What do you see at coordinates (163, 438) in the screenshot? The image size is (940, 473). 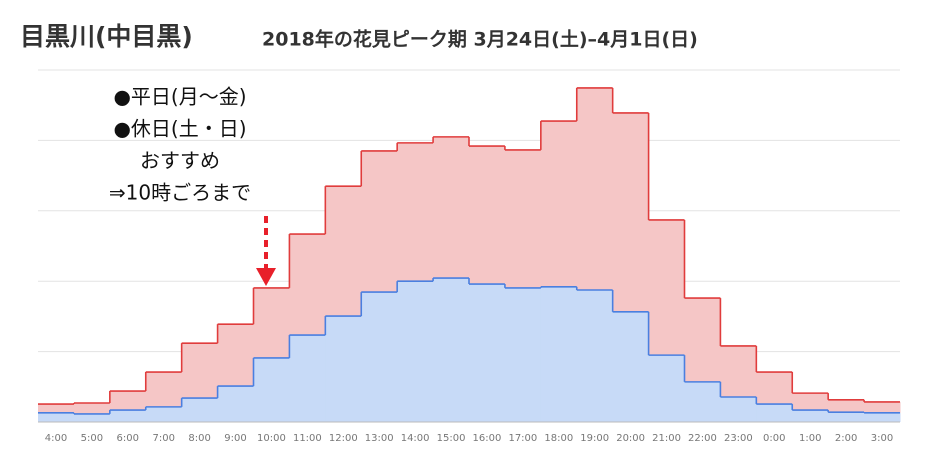 I see `x-tick-label: 7:00` at bounding box center [163, 438].